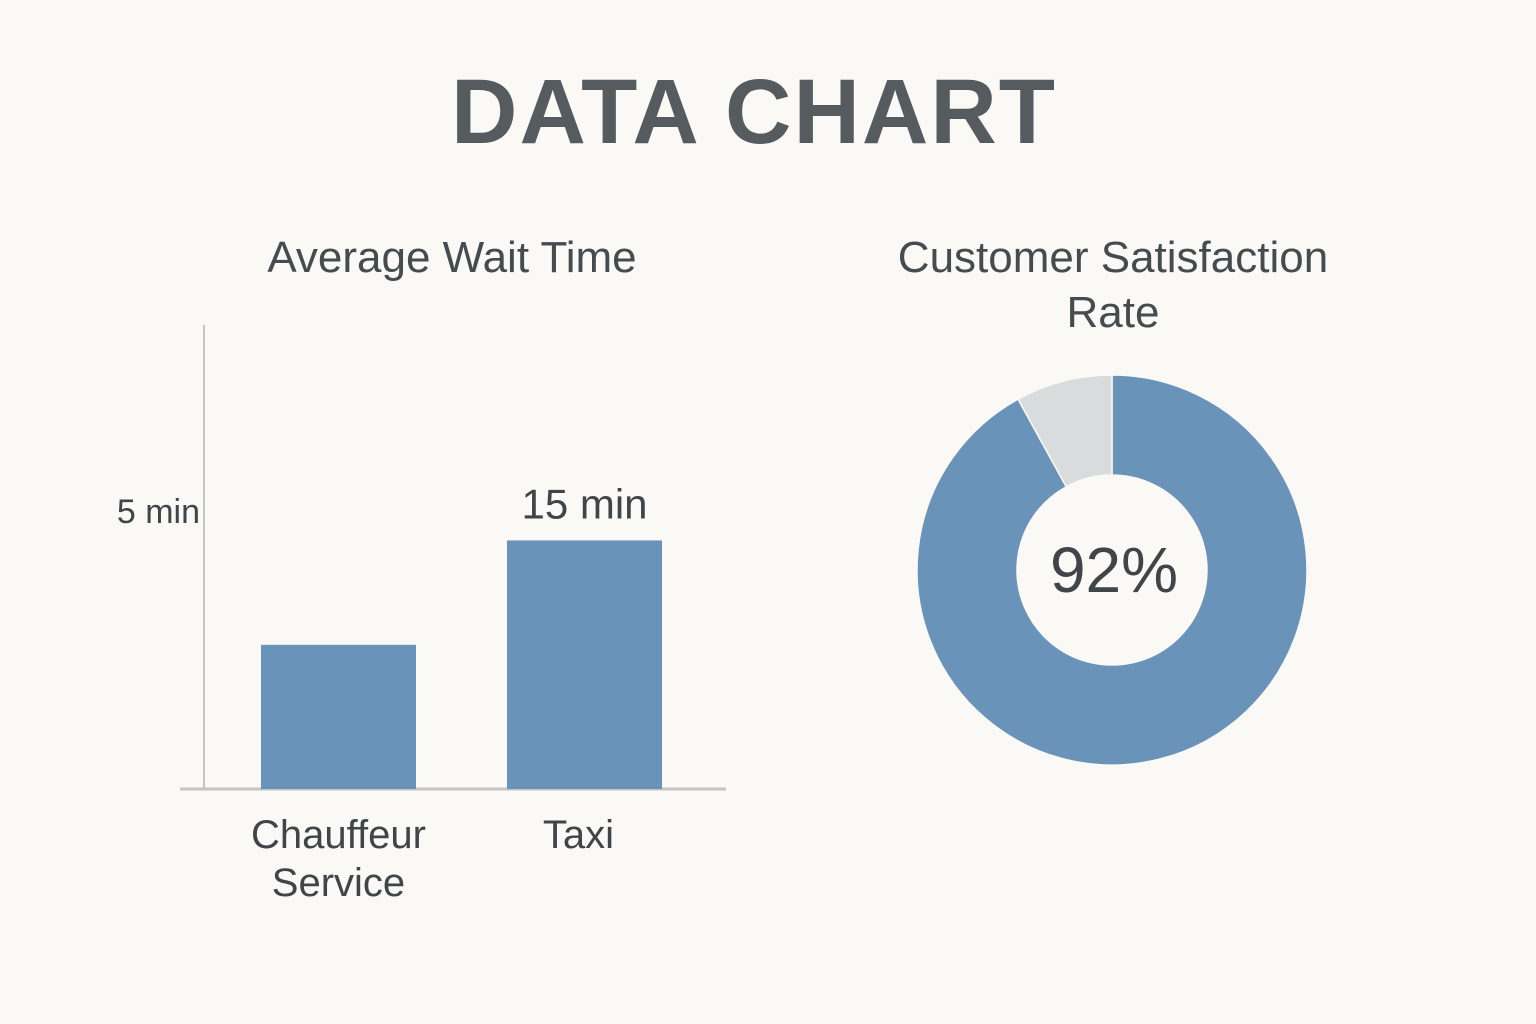 This screenshot has width=1536, height=1024. I want to click on donut-slice-other, so click(1065, 431).